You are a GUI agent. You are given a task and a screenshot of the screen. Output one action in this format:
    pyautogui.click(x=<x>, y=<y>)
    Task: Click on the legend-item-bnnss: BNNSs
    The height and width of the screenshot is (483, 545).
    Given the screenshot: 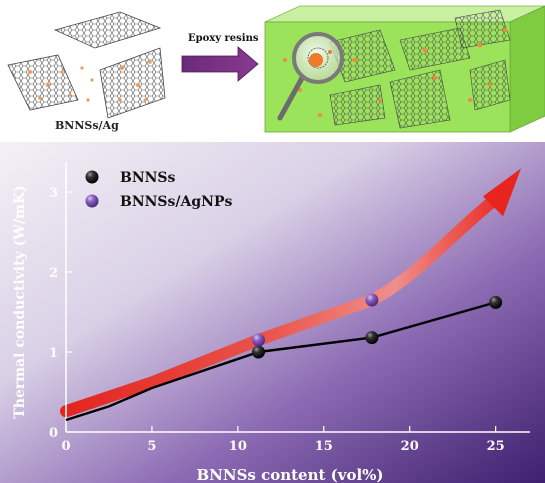 What is the action you would take?
    pyautogui.click(x=130, y=178)
    